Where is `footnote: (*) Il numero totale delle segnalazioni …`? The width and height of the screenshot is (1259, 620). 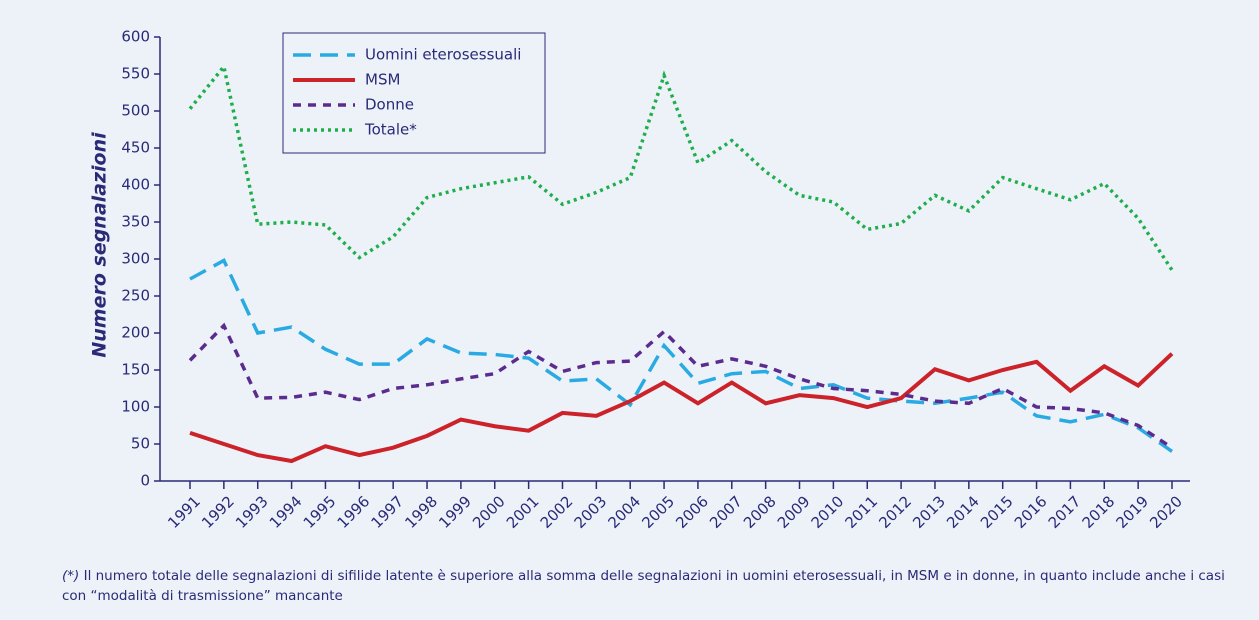 footnote: (*) Il numero totale delle segnalazioni … is located at coordinates (647, 586).